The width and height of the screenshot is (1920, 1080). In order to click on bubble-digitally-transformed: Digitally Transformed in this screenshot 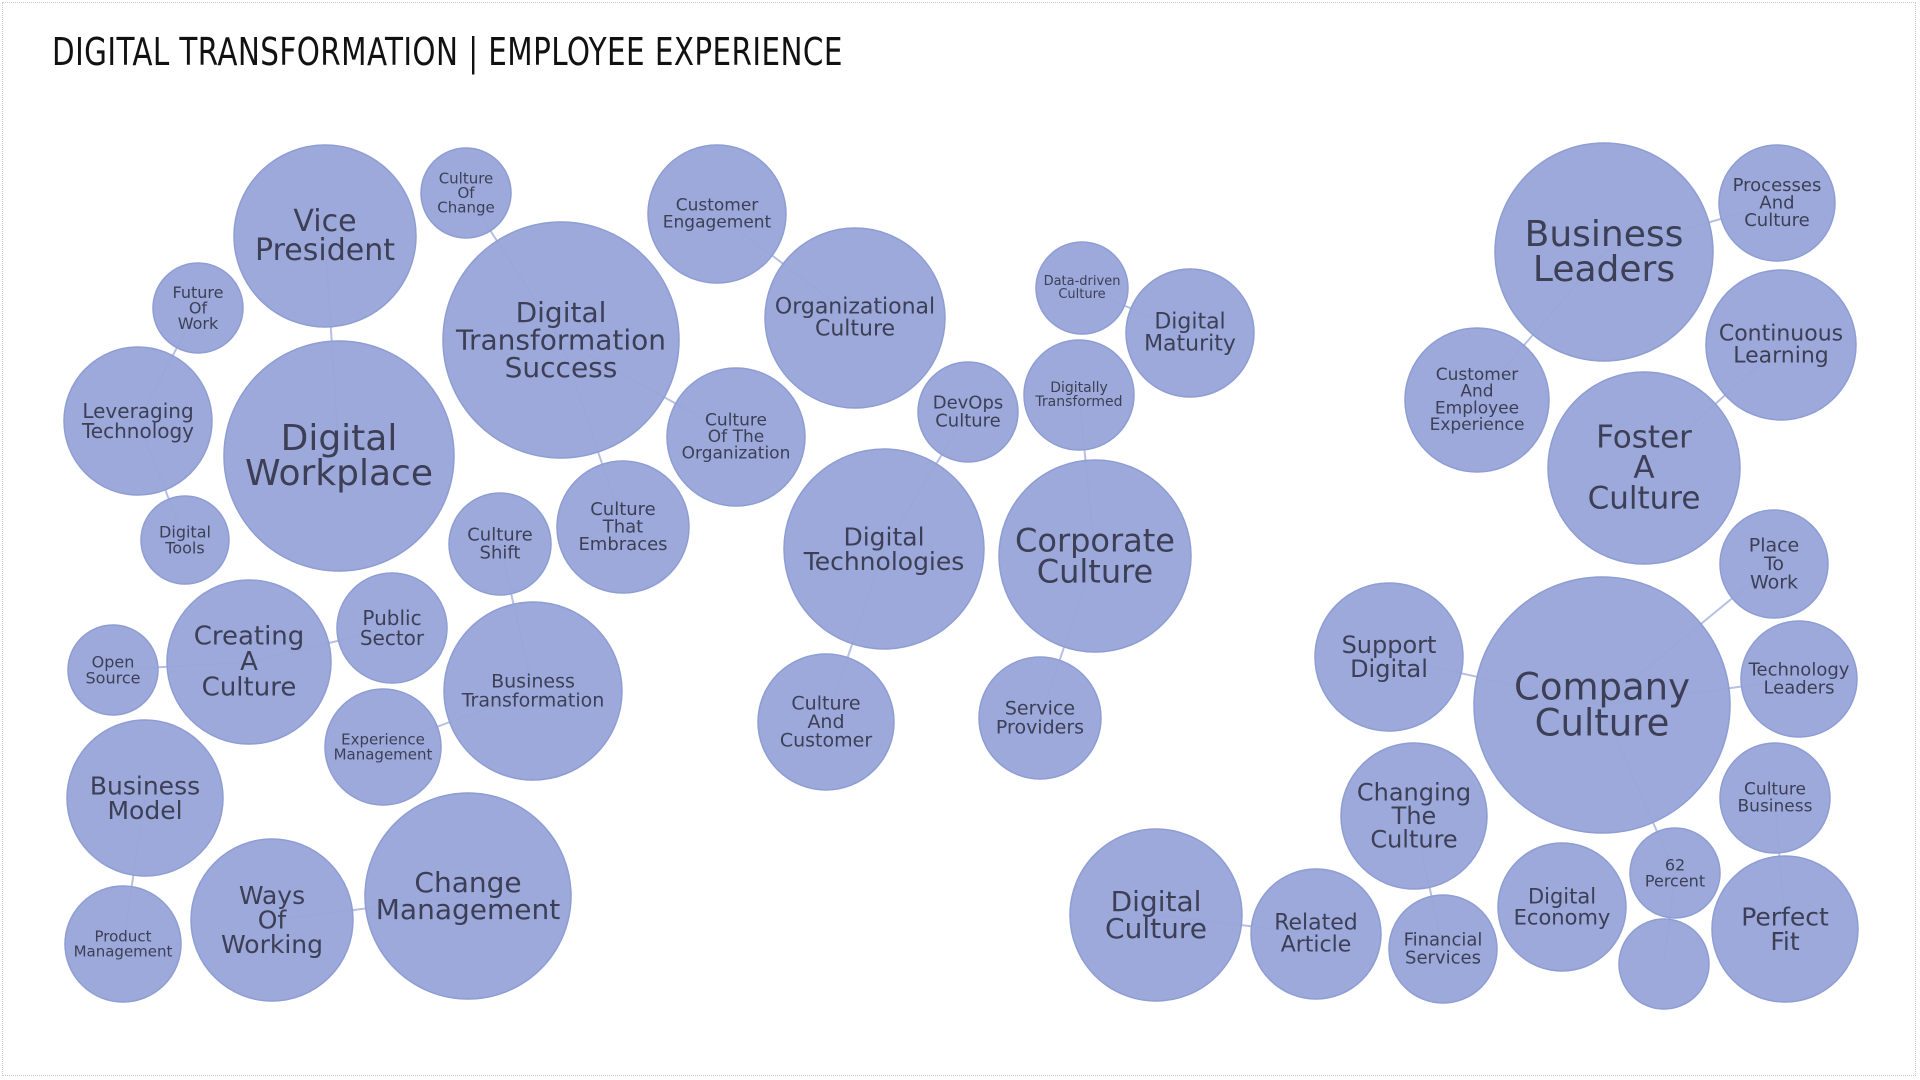, I will do `click(1079, 395)`.